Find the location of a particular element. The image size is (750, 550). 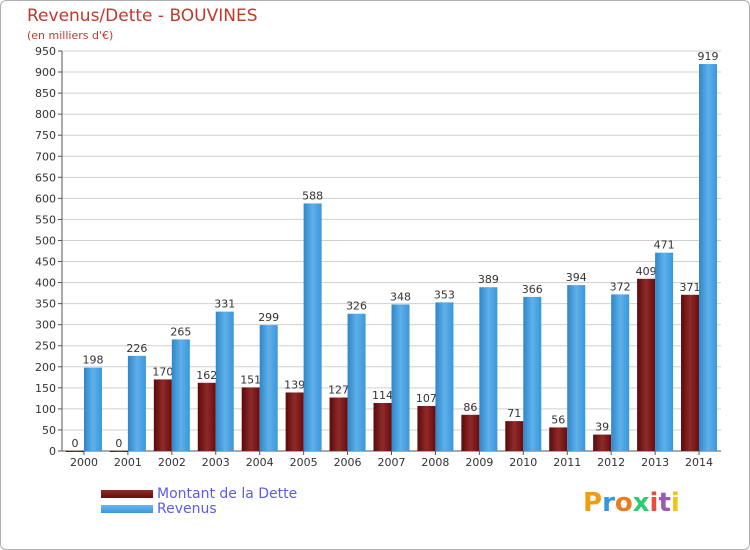

data-label-revenus: 394 is located at coordinates (576, 277).